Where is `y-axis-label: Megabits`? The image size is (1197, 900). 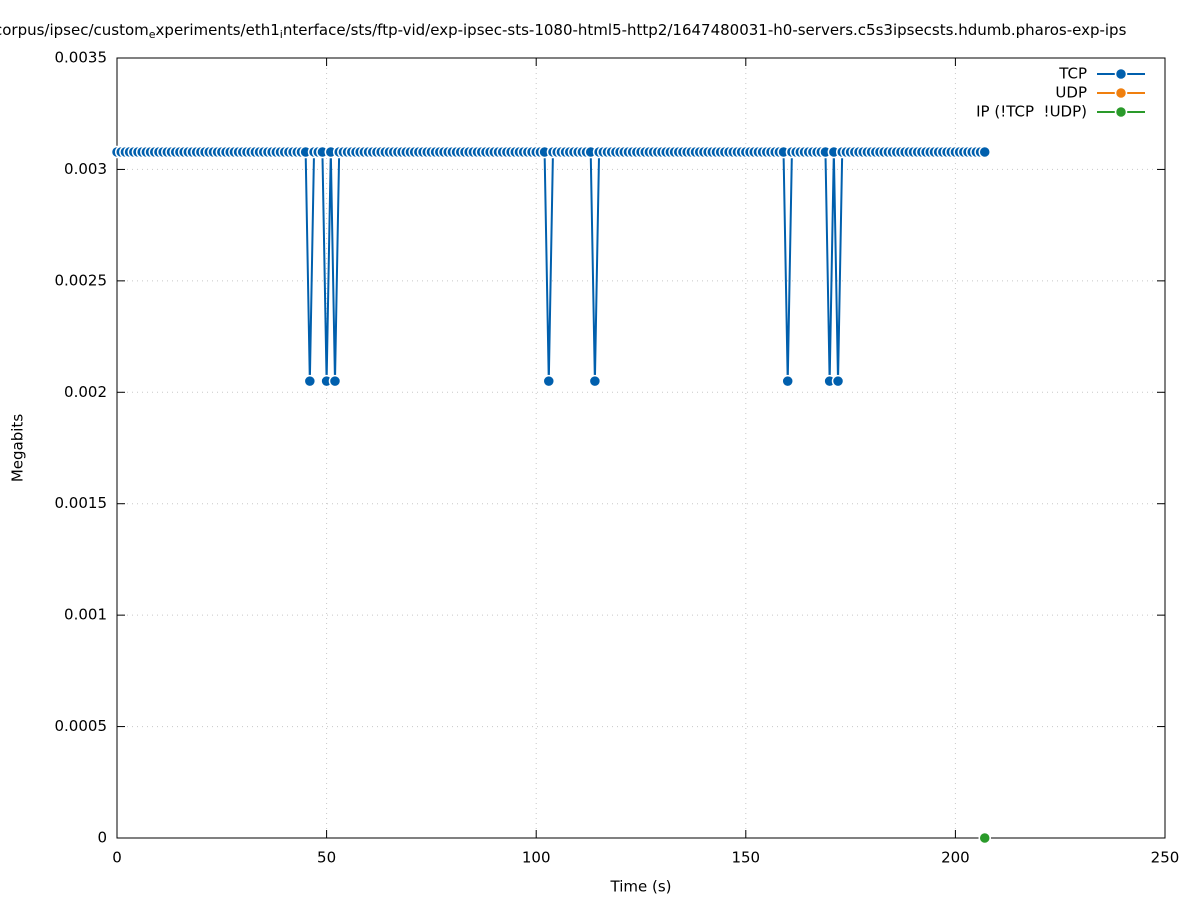
y-axis-label: Megabits is located at coordinates (18, 448).